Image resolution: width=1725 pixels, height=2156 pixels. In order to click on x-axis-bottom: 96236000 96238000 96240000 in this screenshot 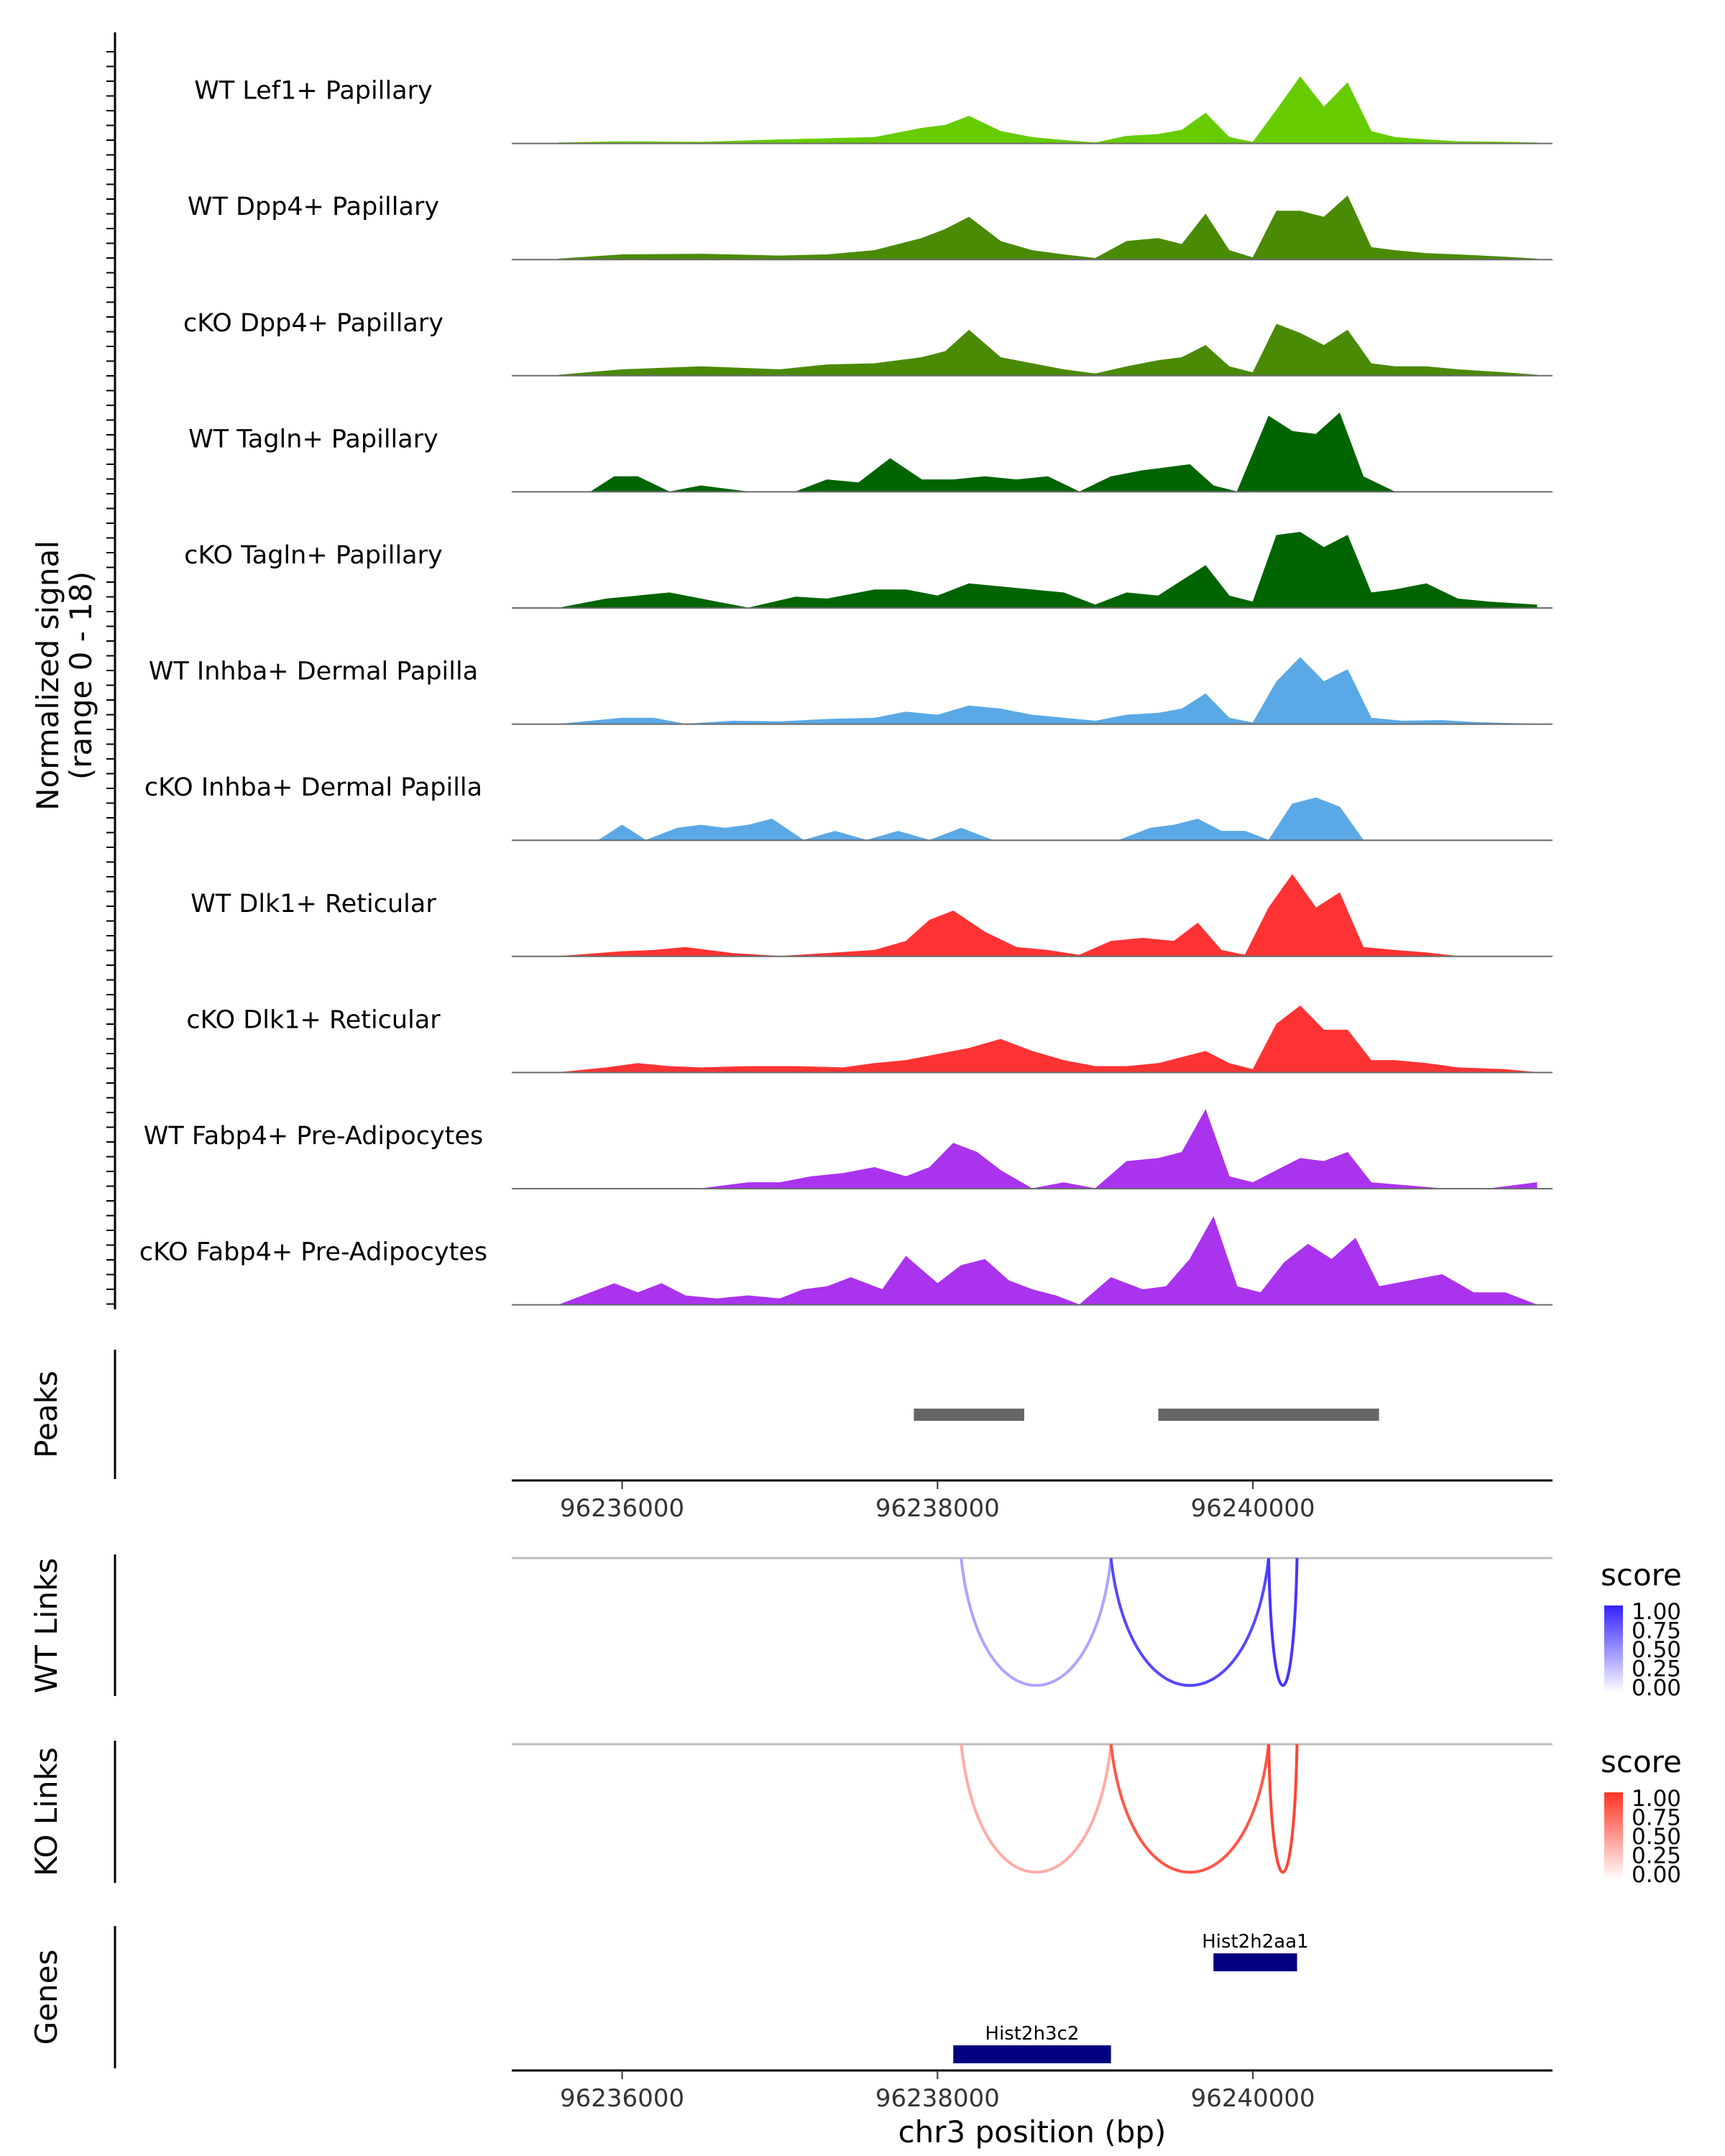, I will do `click(937, 2091)`.